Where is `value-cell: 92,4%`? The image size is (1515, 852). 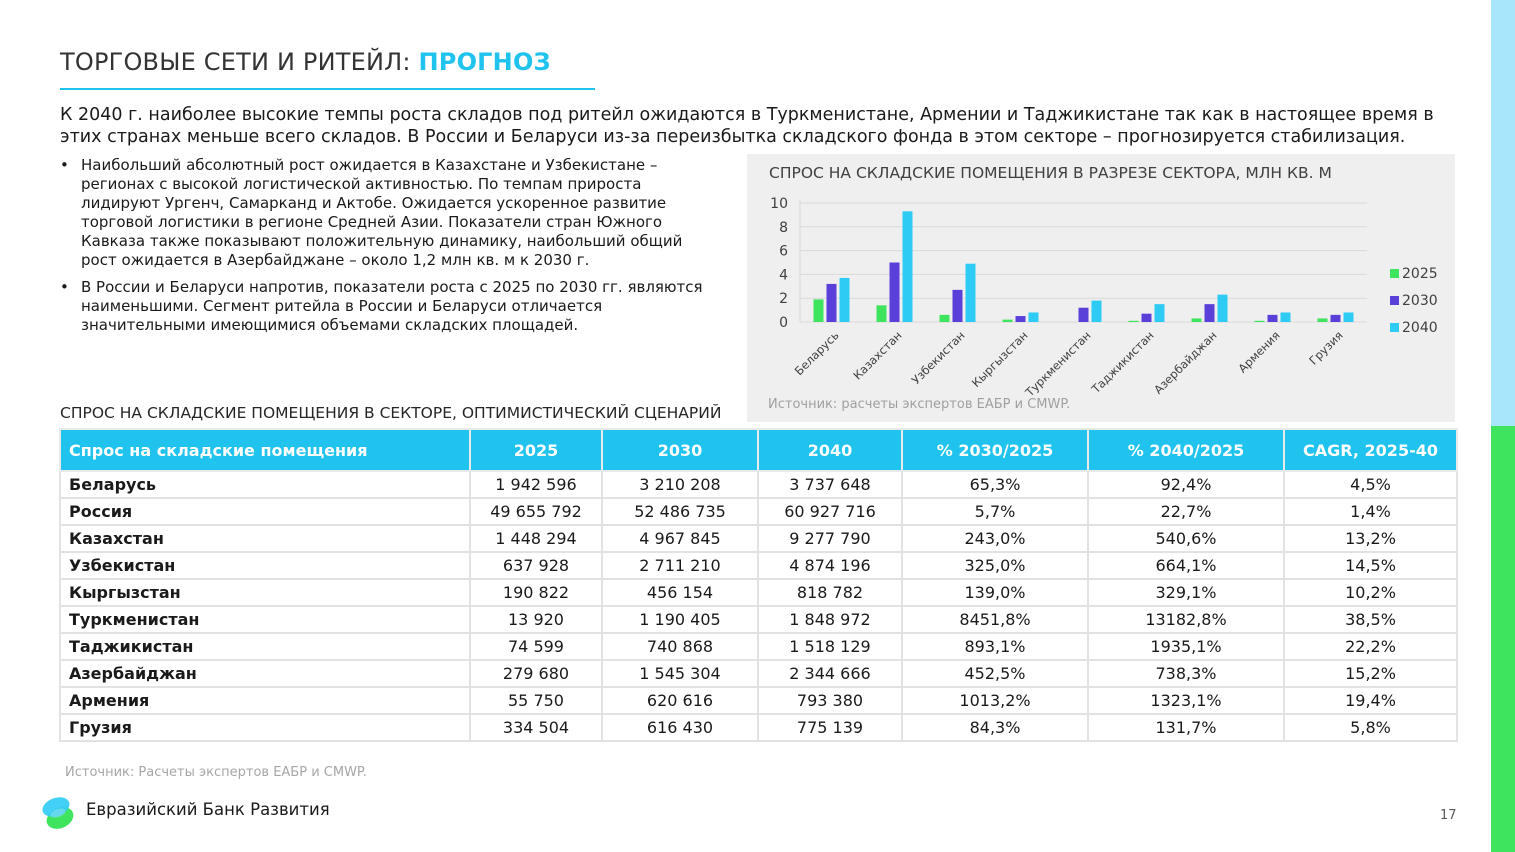 value-cell: 92,4% is located at coordinates (1186, 484).